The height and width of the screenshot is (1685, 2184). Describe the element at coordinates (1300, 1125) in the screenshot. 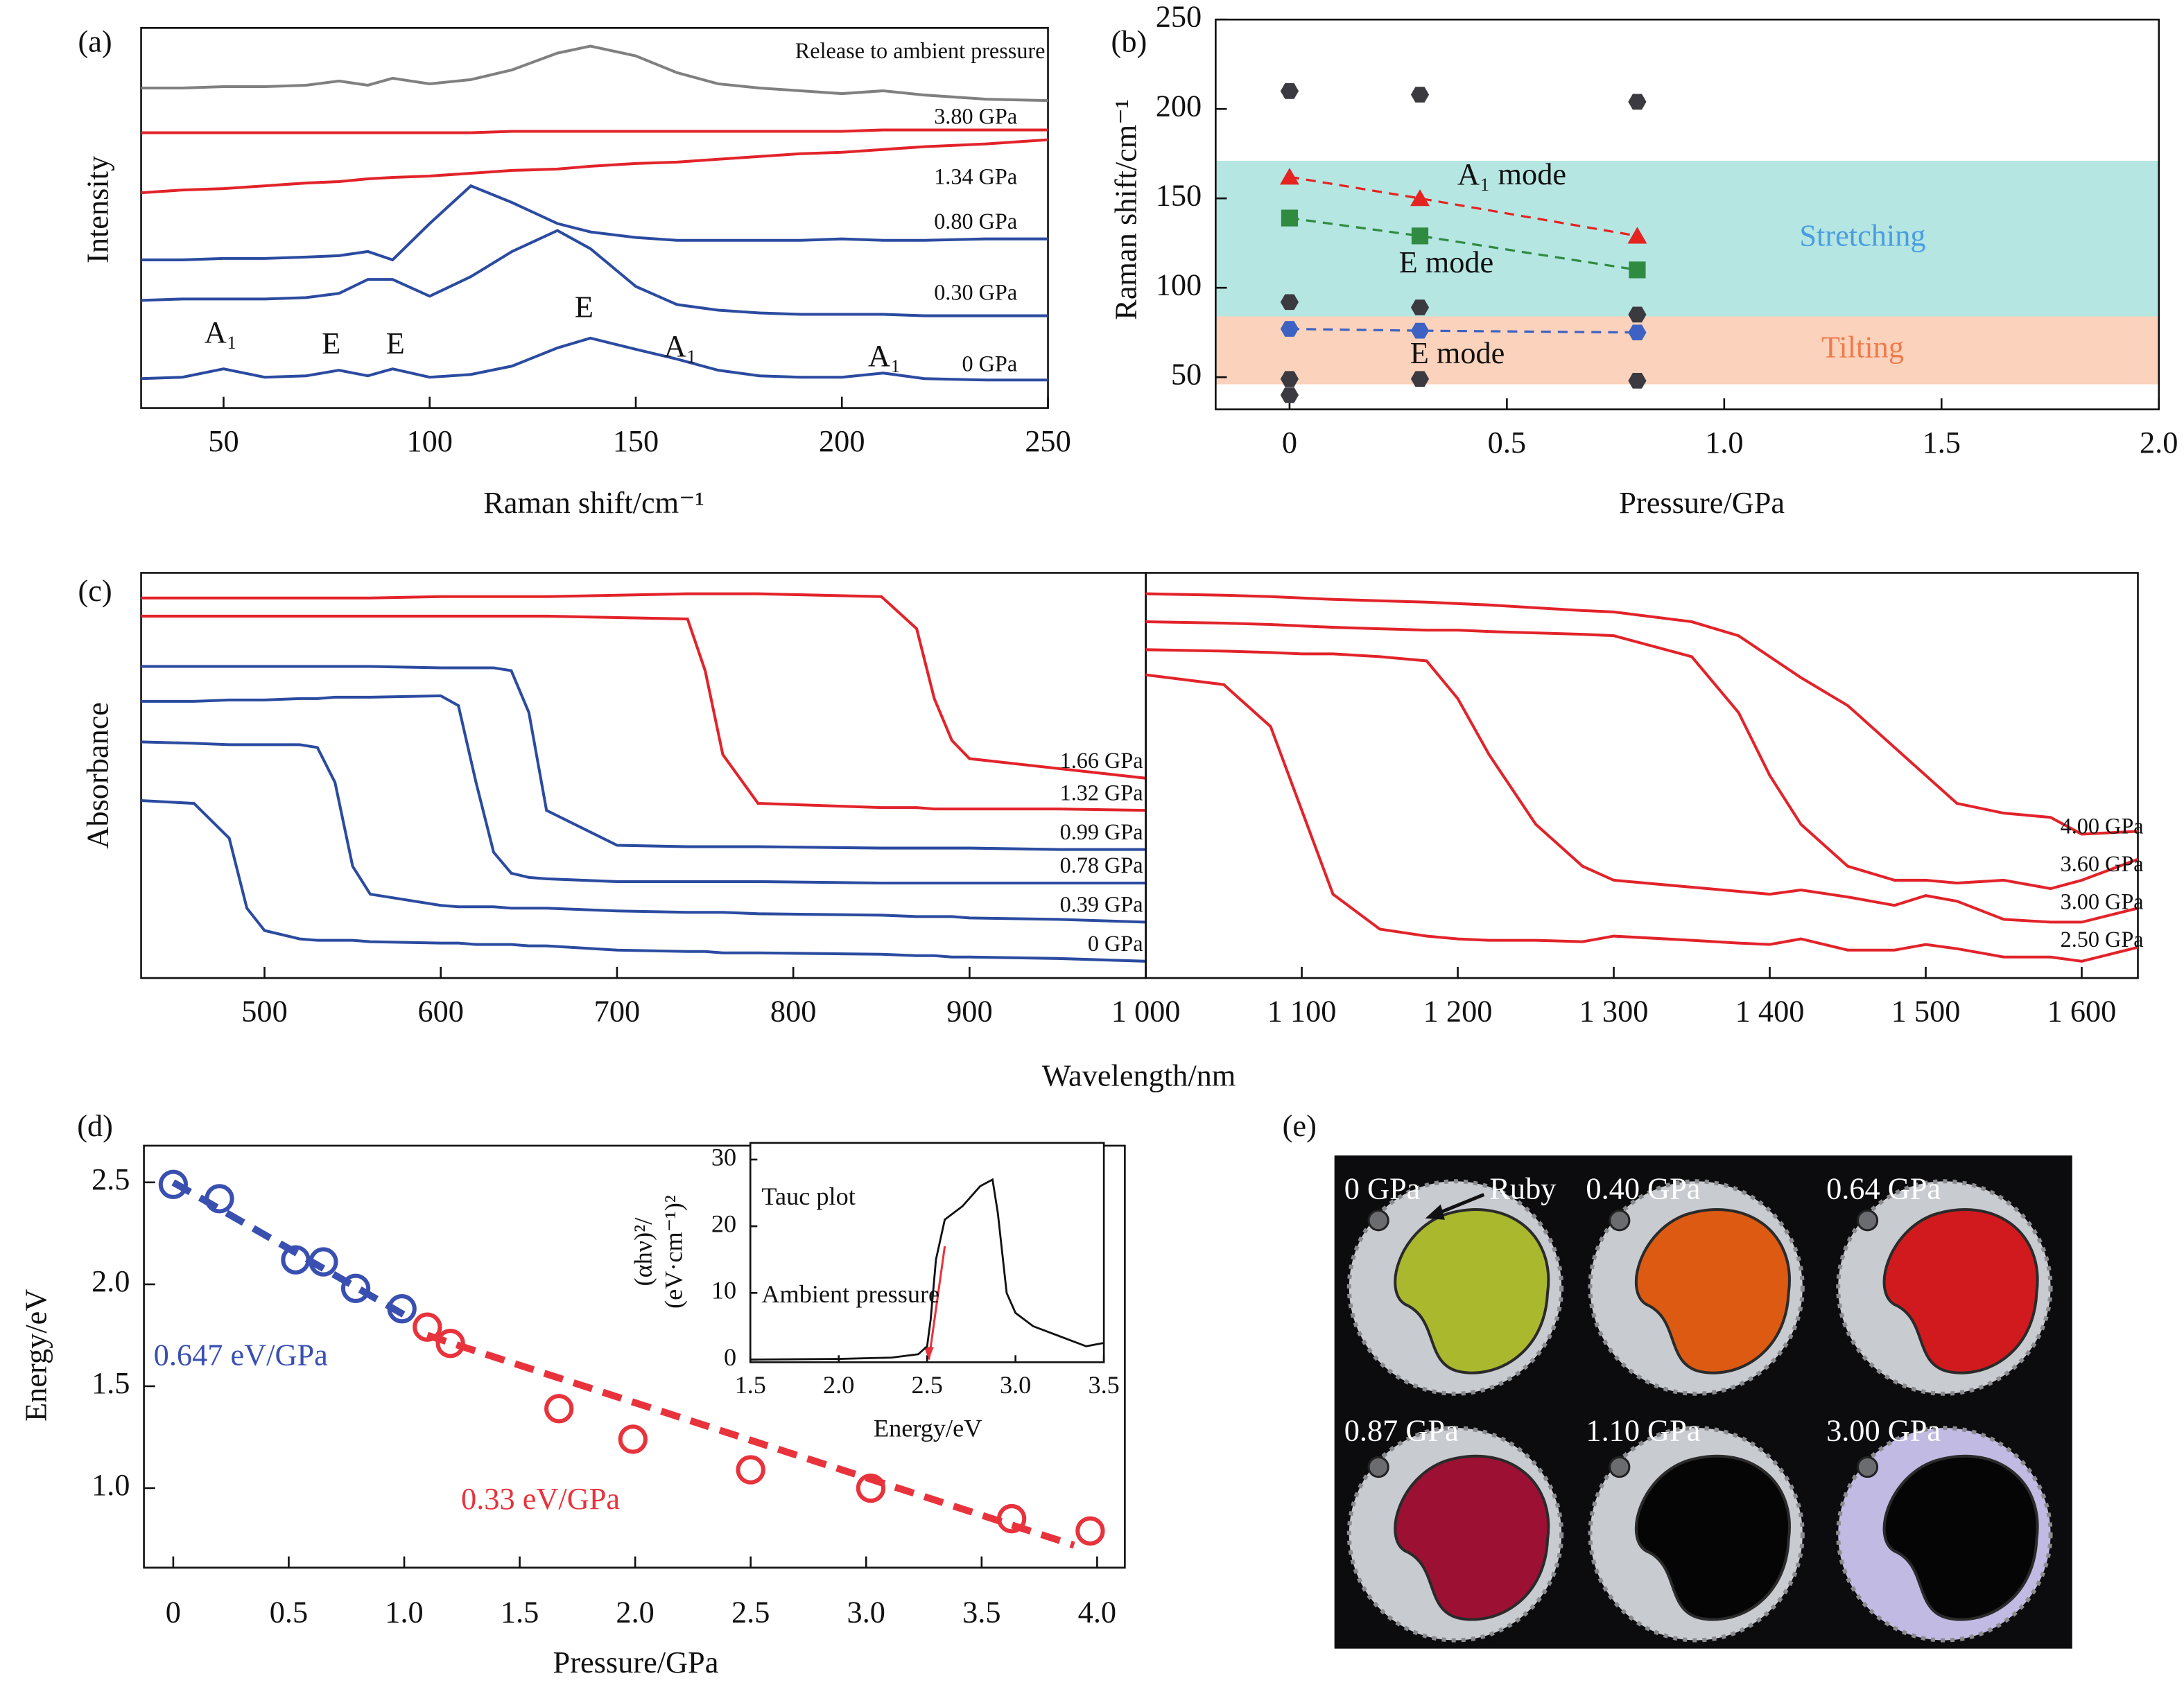

I see `panel-label: (e)` at that location.